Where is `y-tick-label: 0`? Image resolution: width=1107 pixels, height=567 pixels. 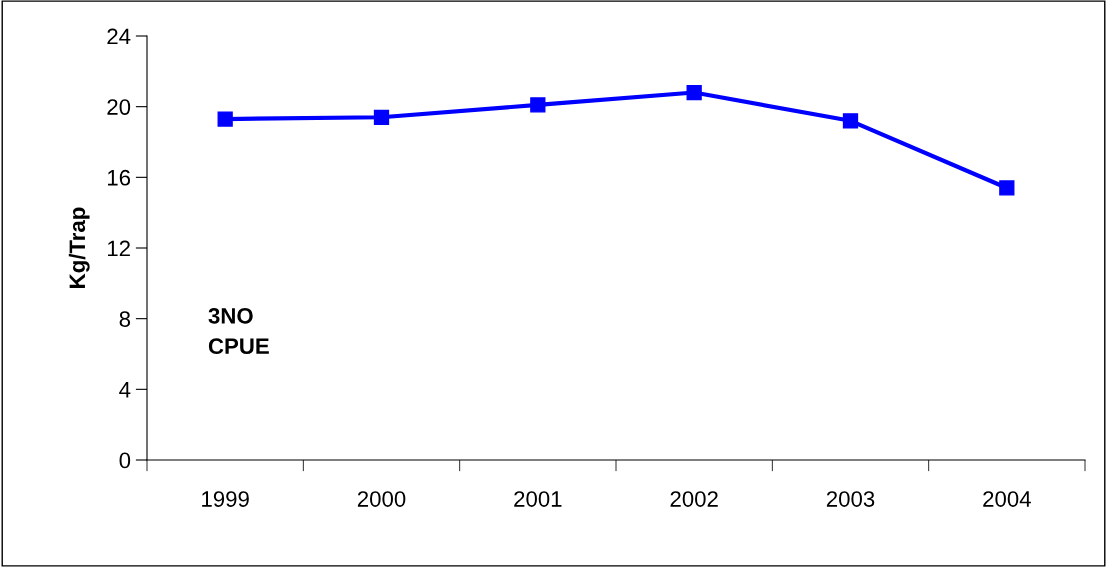 y-tick-label: 0 is located at coordinates (125, 460).